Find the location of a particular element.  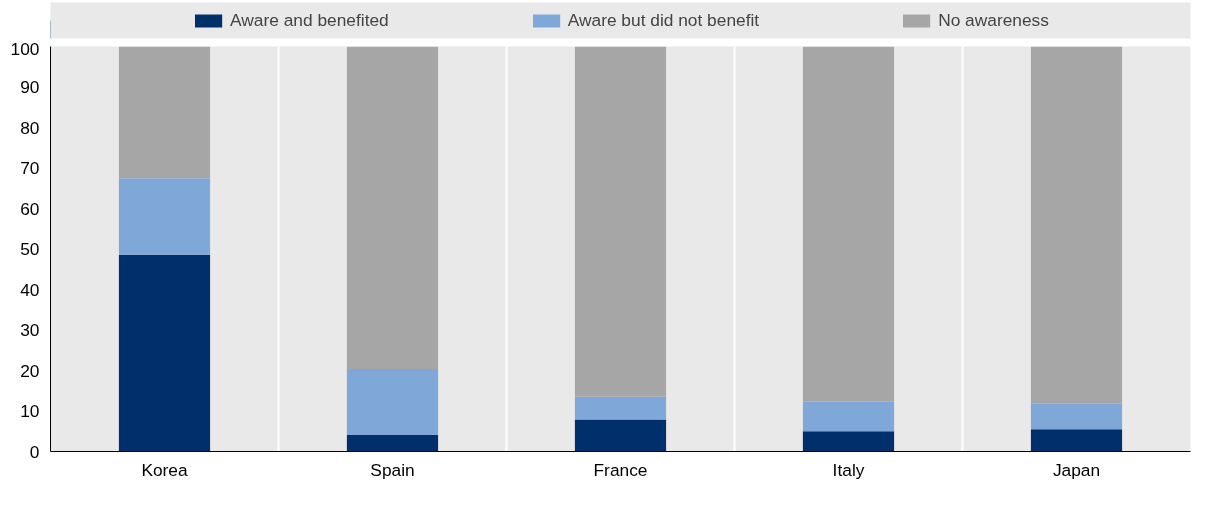

y-tick-label: 70 is located at coordinates (30, 168).